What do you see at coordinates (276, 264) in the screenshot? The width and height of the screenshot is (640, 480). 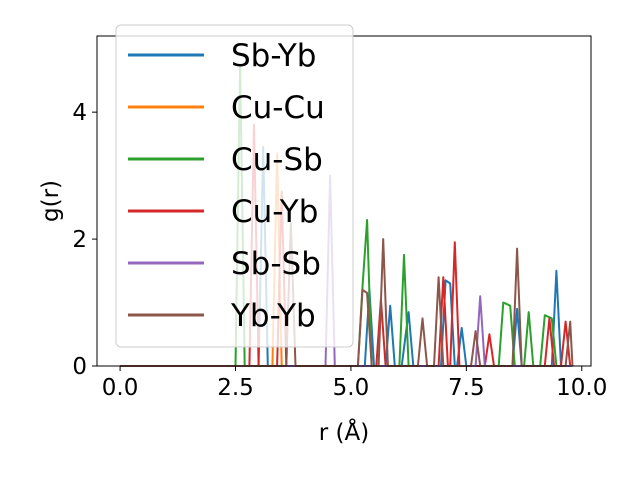 I see `legend-label: Sb-Sb` at bounding box center [276, 264].